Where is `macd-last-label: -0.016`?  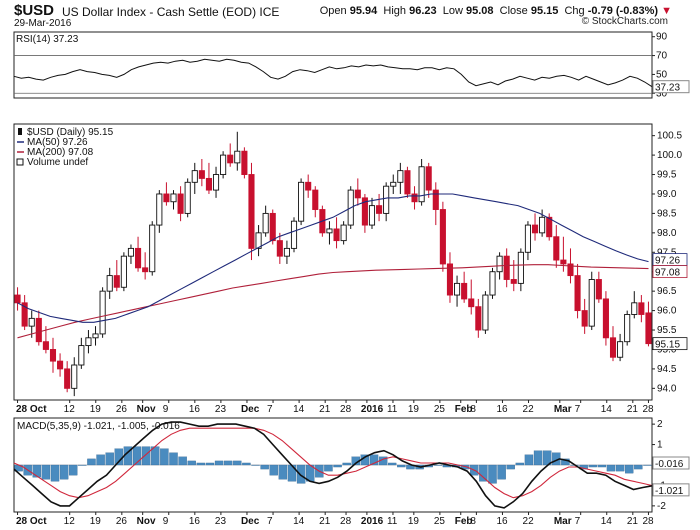 macd-last-label: -0.016 is located at coordinates (669, 464).